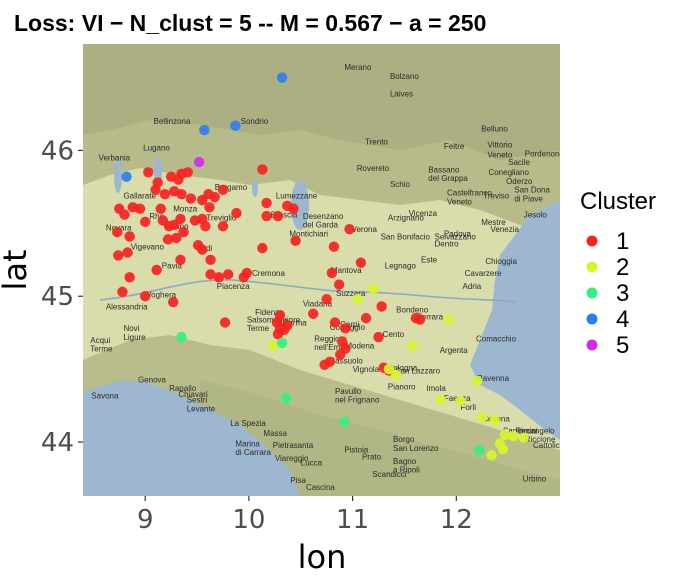 This screenshot has height=577, width=679. What do you see at coordinates (148, 247) in the screenshot?
I see `place-label: Vigevano` at bounding box center [148, 247].